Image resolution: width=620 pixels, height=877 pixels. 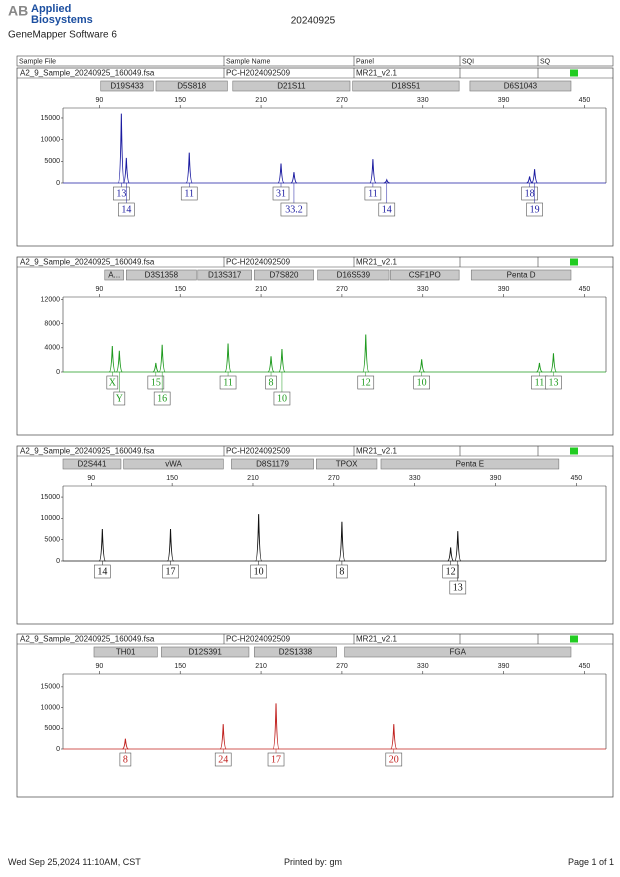 I want to click on logo-mark: AB, so click(x=18, y=11).